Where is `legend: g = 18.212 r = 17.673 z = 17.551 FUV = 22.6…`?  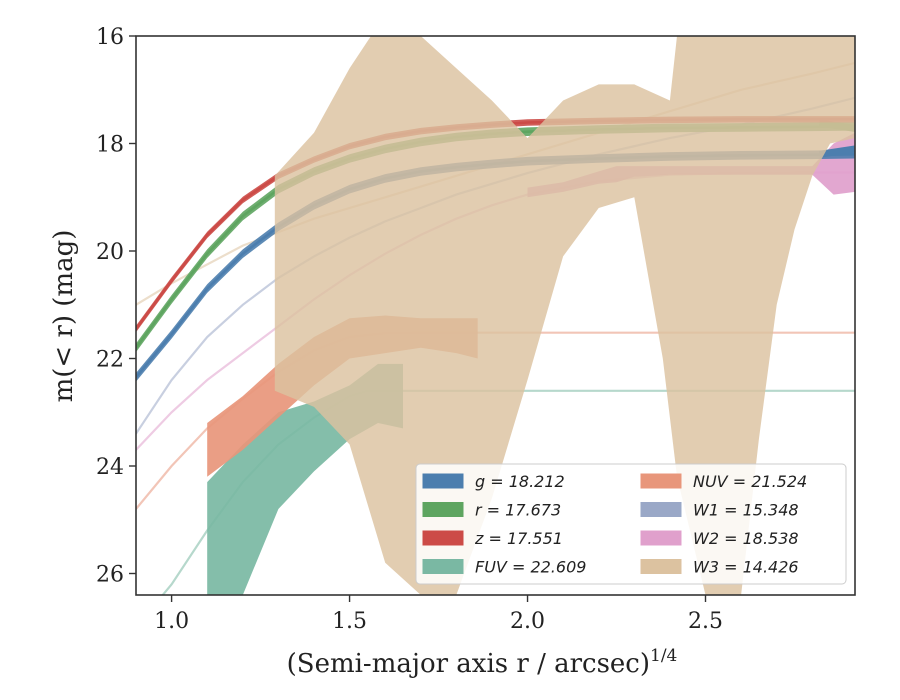 legend: g = 18.212 r = 17.673 z = 17.551 FUV = 22.6… is located at coordinates (631, 524).